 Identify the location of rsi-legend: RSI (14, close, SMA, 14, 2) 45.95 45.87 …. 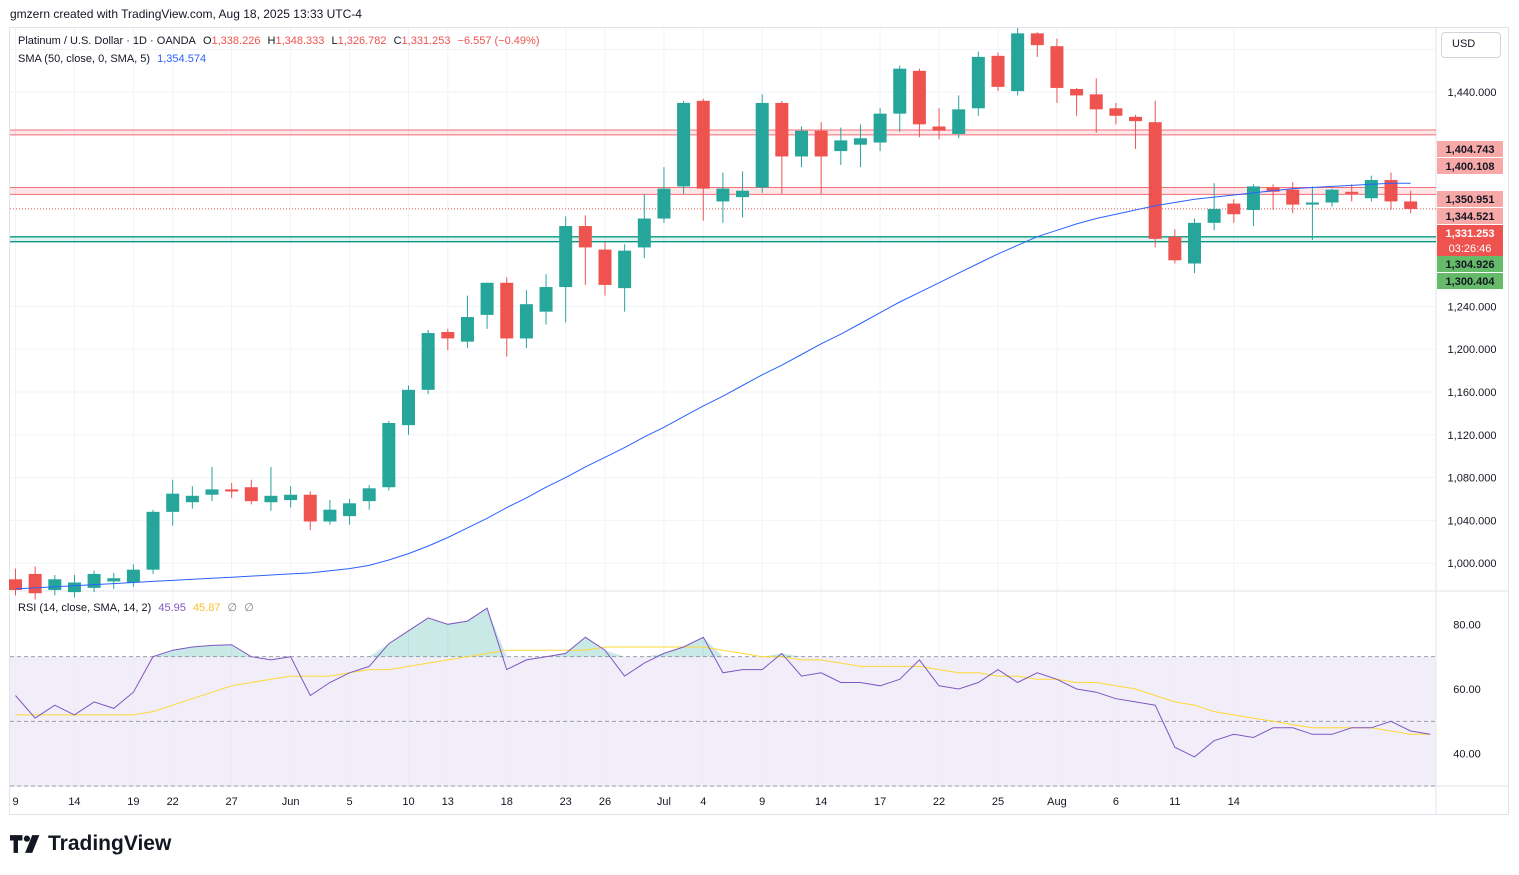
(138, 607).